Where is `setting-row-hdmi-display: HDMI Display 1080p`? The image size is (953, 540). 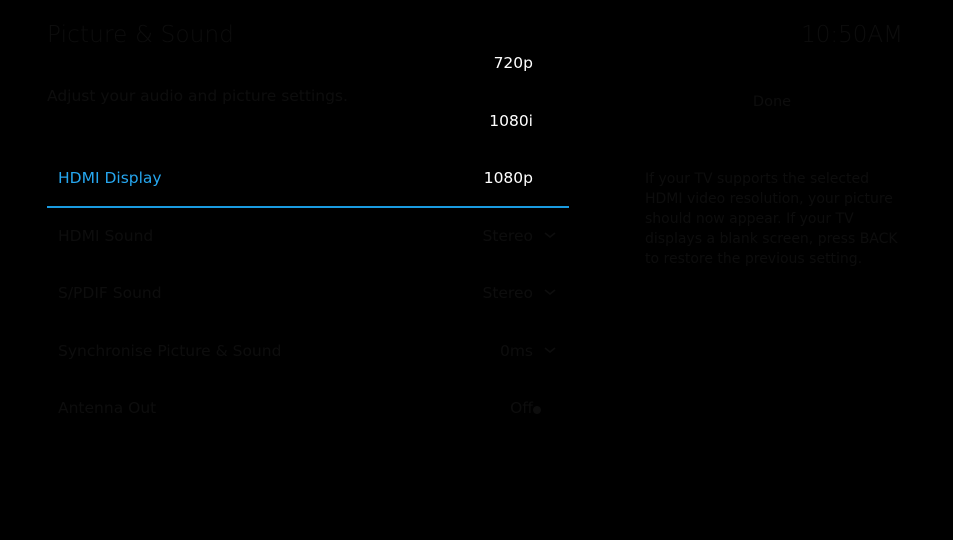
setting-row-hdmi-display: HDMI Display 1080p is located at coordinates (308, 179).